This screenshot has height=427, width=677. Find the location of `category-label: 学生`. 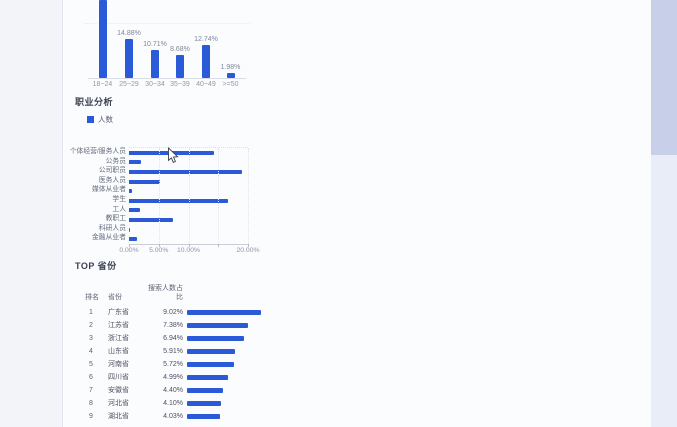

category-label: 学生 is located at coordinates (119, 199).